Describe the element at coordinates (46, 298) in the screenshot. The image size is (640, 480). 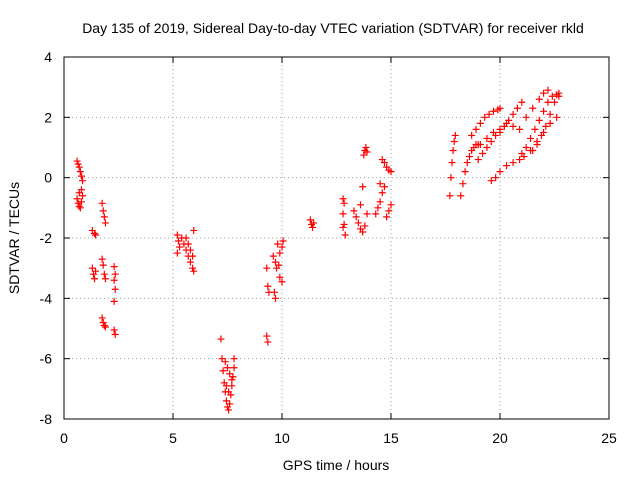
I see `y-tick-label: -4` at that location.